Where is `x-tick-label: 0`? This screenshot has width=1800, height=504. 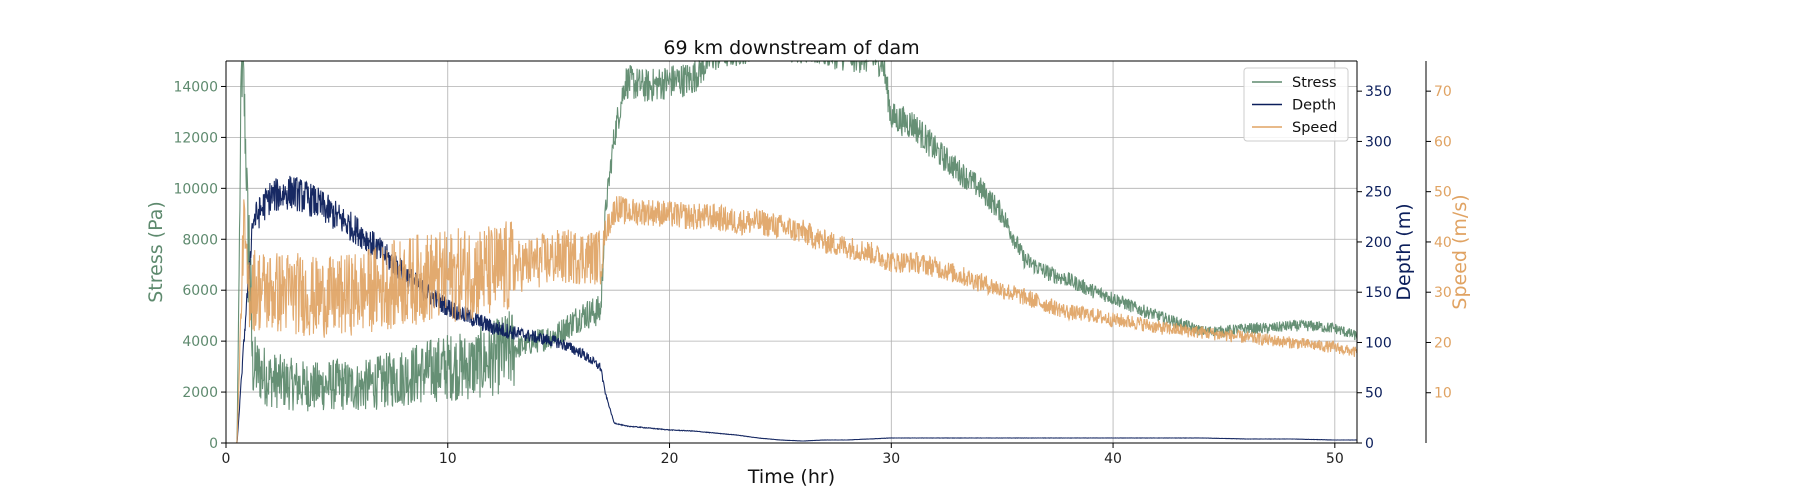
x-tick-label: 0 is located at coordinates (226, 459).